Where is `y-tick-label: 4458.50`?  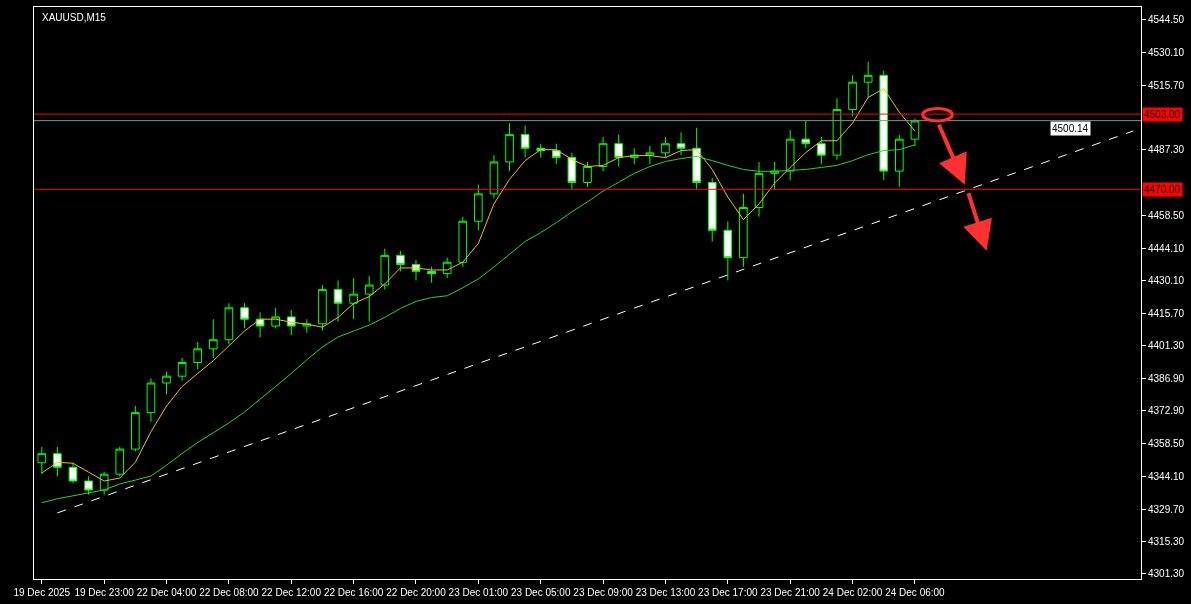
y-tick-label: 4458.50 is located at coordinates (1166, 216).